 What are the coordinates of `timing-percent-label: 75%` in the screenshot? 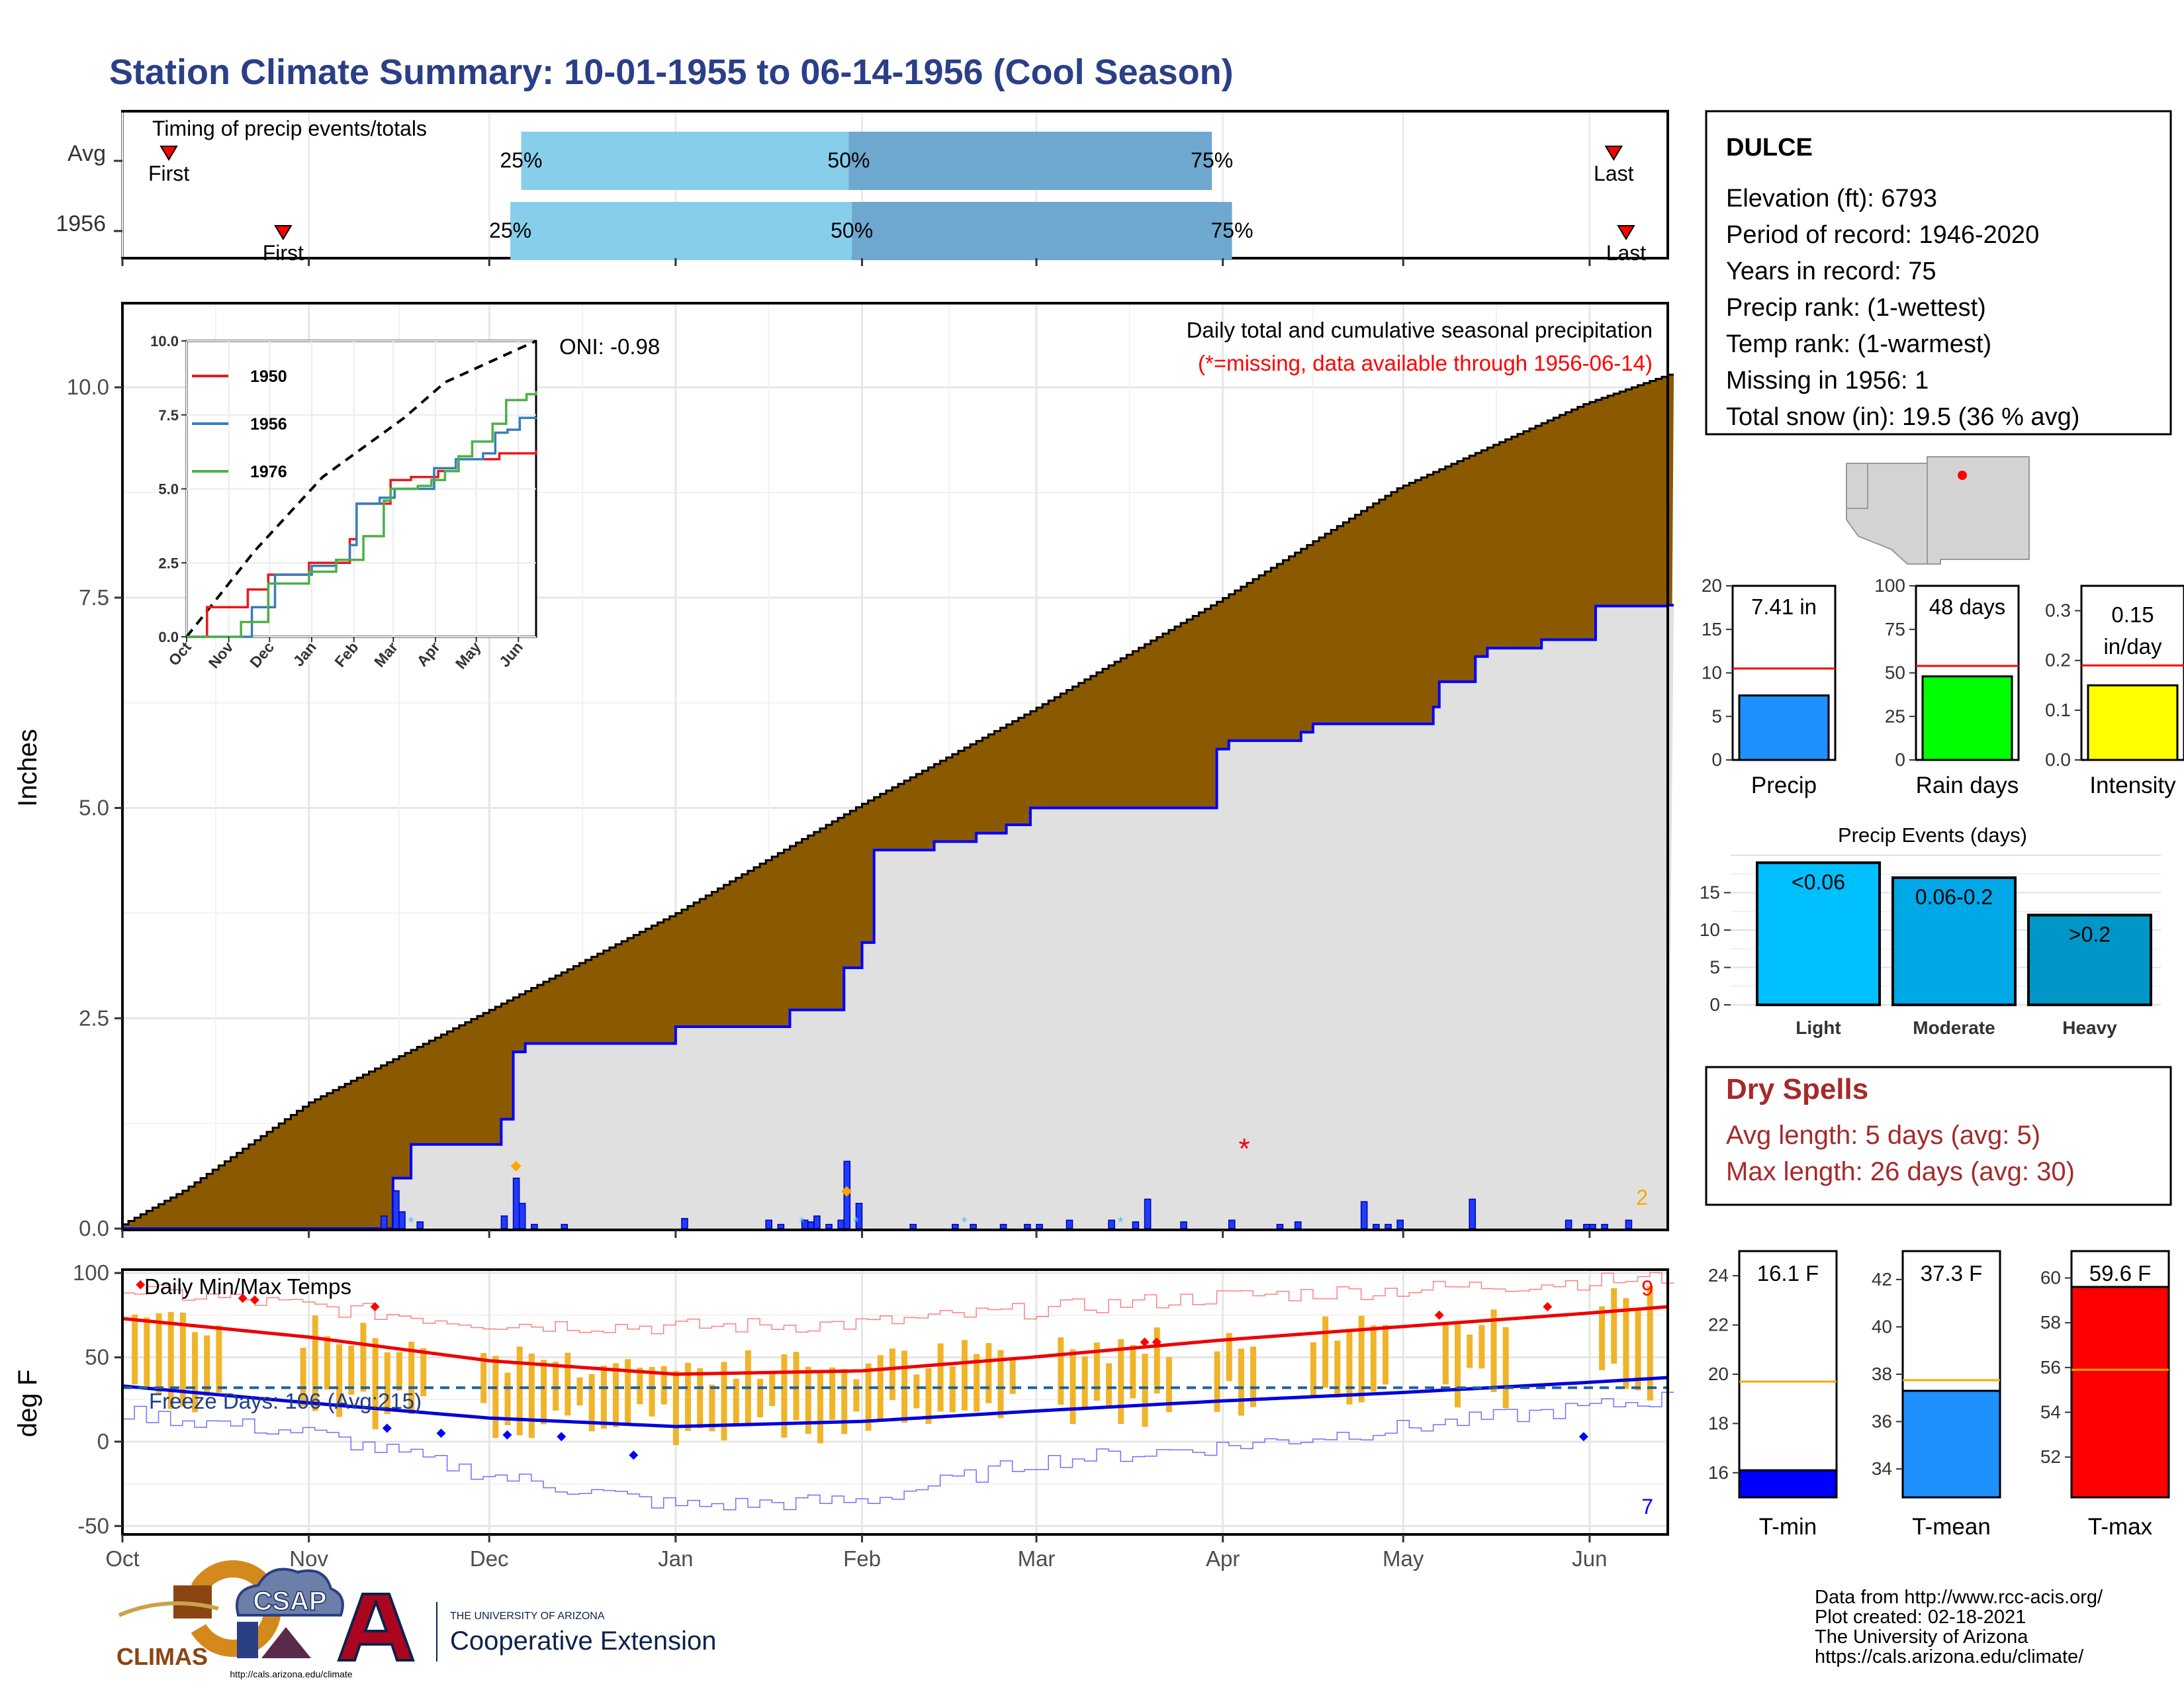 It's located at (1232, 230).